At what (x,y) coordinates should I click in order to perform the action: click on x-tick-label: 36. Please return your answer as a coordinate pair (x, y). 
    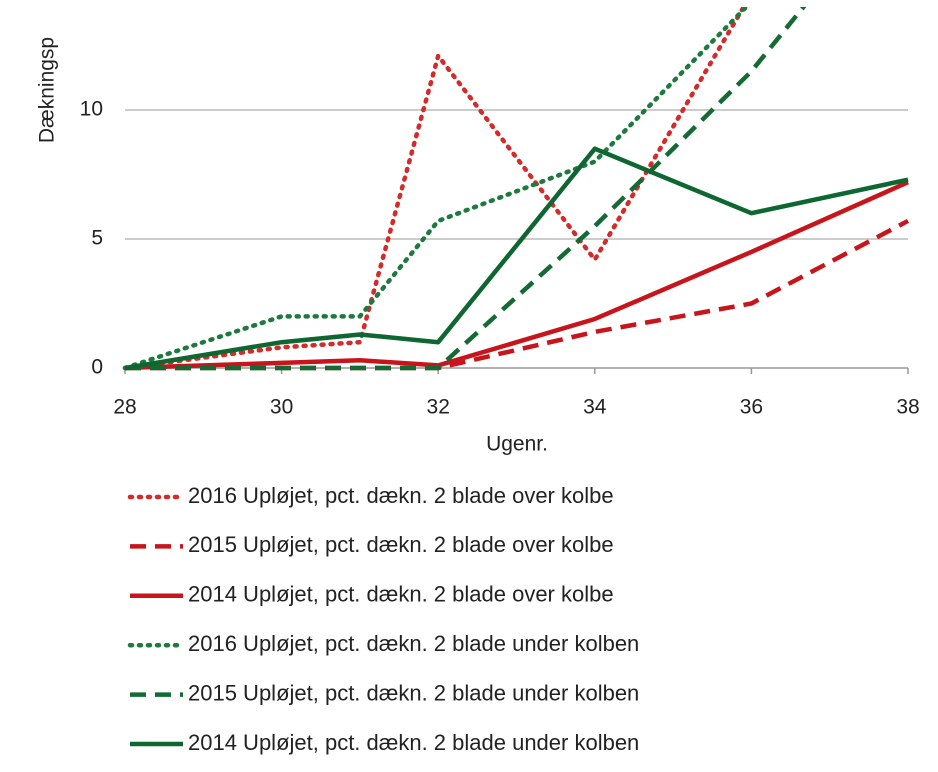
    Looking at the image, I should click on (751, 407).